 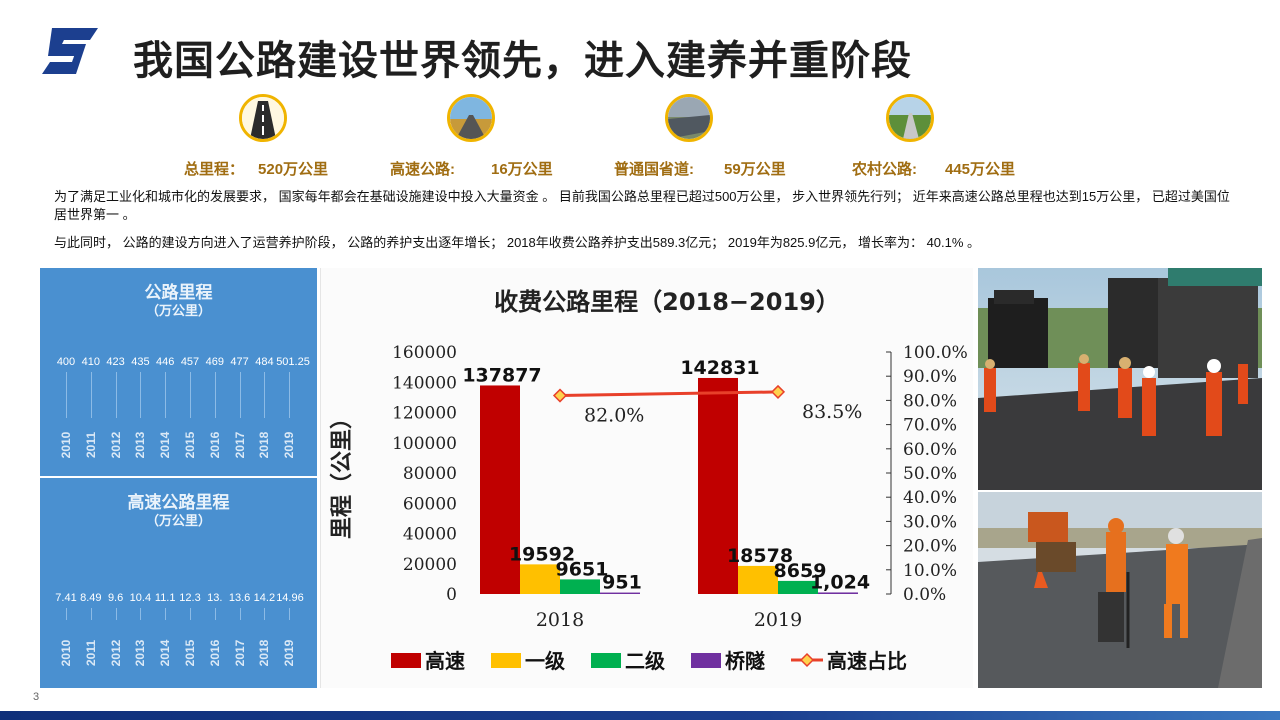 What do you see at coordinates (263, 118) in the screenshot?
I see `road-icon` at bounding box center [263, 118].